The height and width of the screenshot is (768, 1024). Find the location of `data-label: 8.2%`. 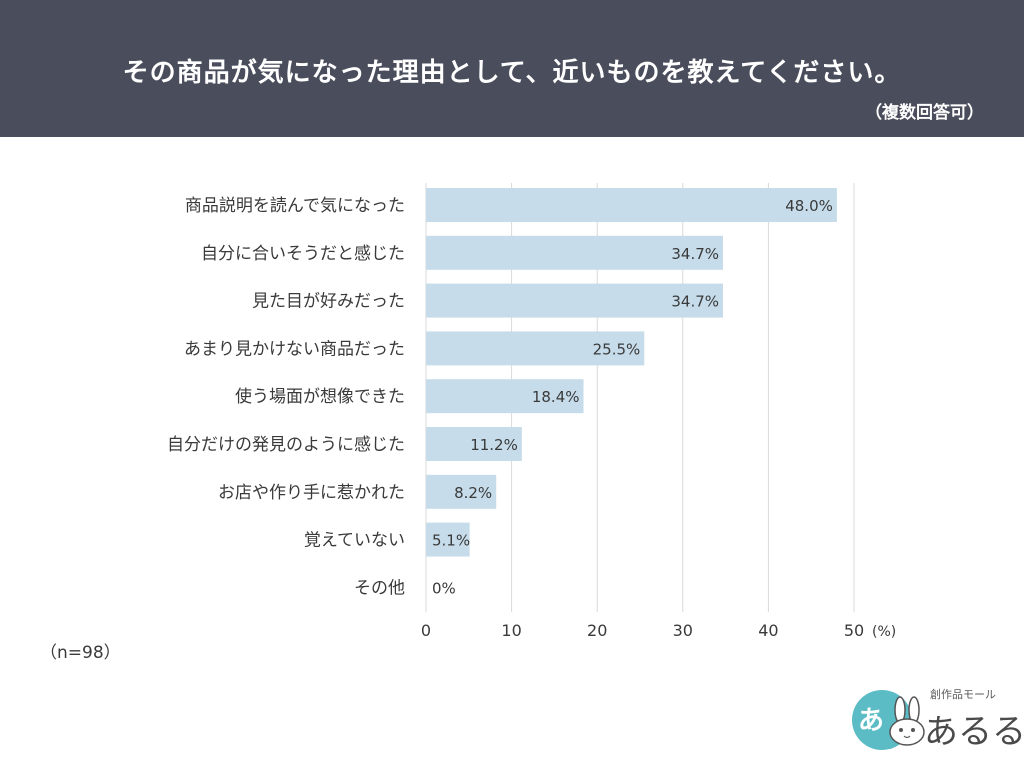

data-label: 8.2% is located at coordinates (473, 493).